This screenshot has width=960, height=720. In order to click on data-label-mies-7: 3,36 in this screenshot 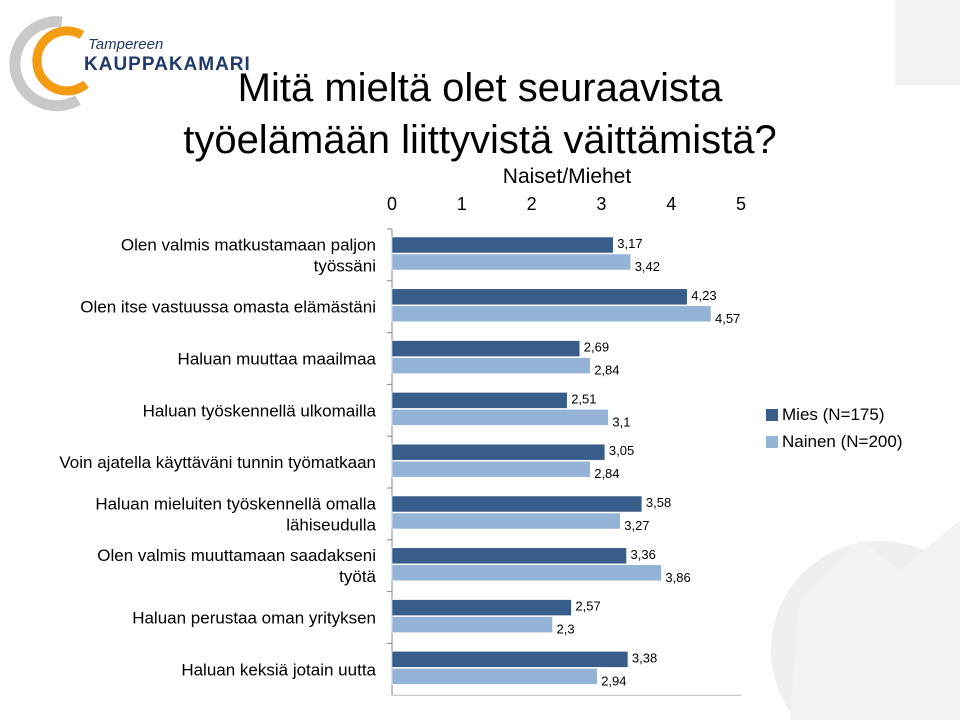, I will do `click(643, 554)`.